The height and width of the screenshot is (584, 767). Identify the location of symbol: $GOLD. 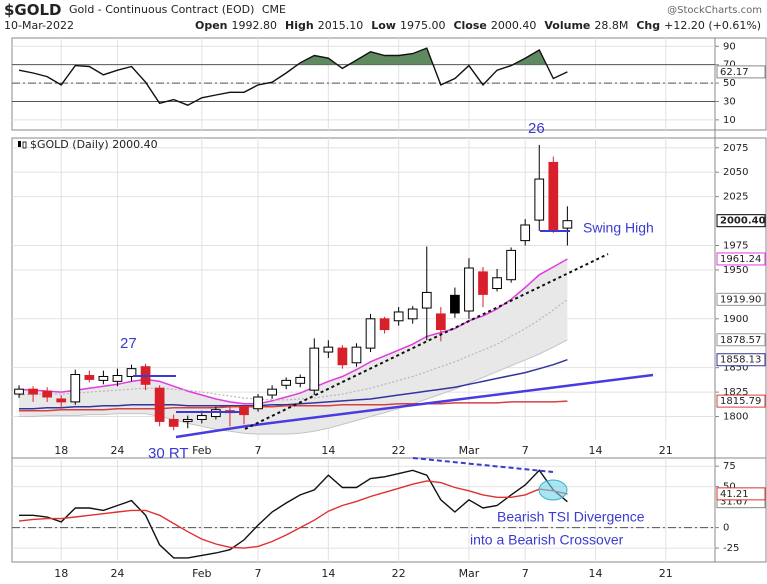
(33, 10).